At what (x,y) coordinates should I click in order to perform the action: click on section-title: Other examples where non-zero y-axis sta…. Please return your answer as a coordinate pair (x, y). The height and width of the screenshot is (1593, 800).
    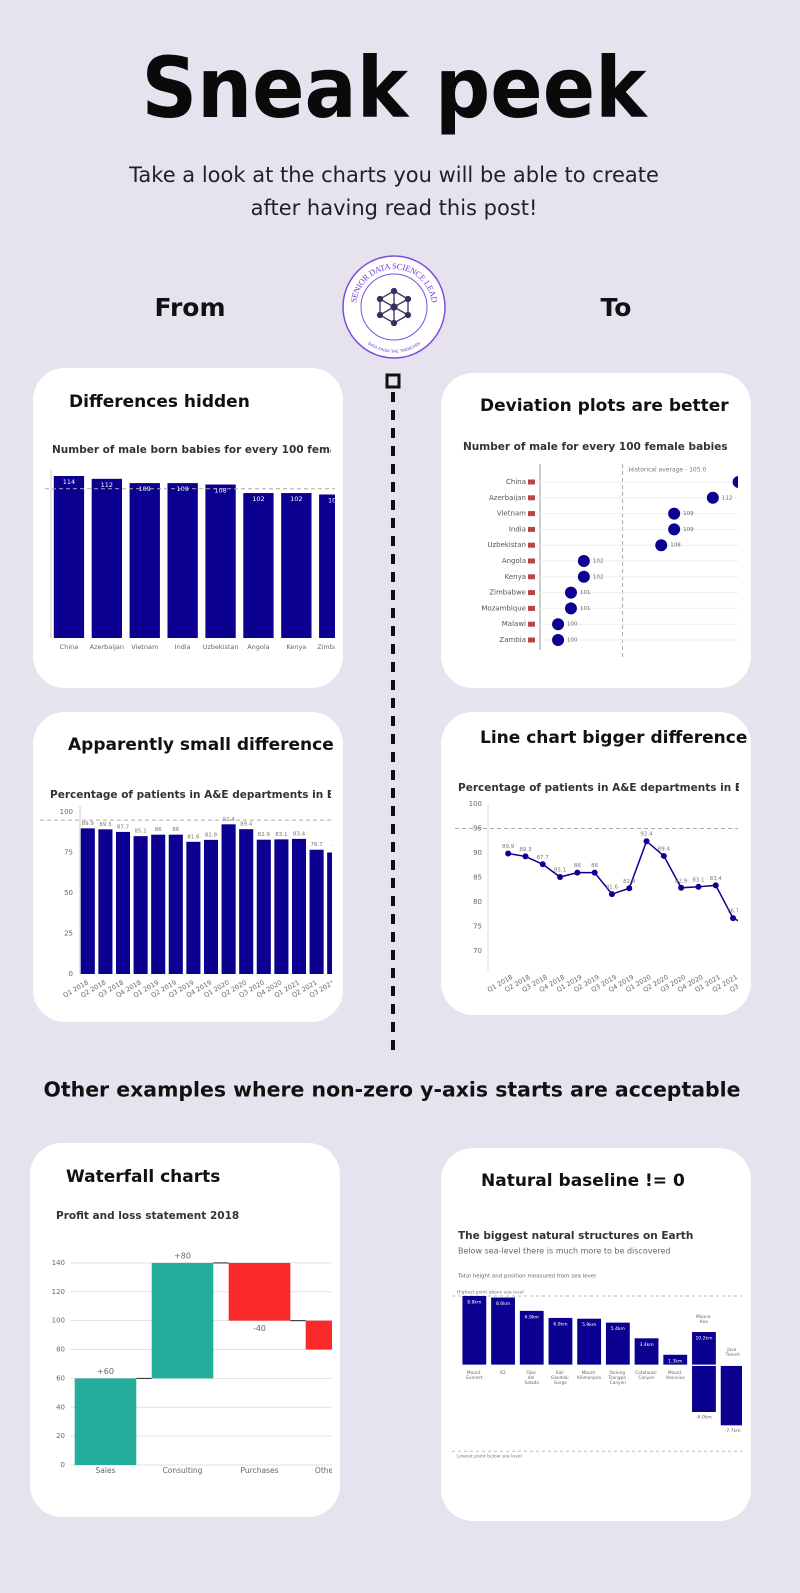
    Looking at the image, I should click on (392, 1090).